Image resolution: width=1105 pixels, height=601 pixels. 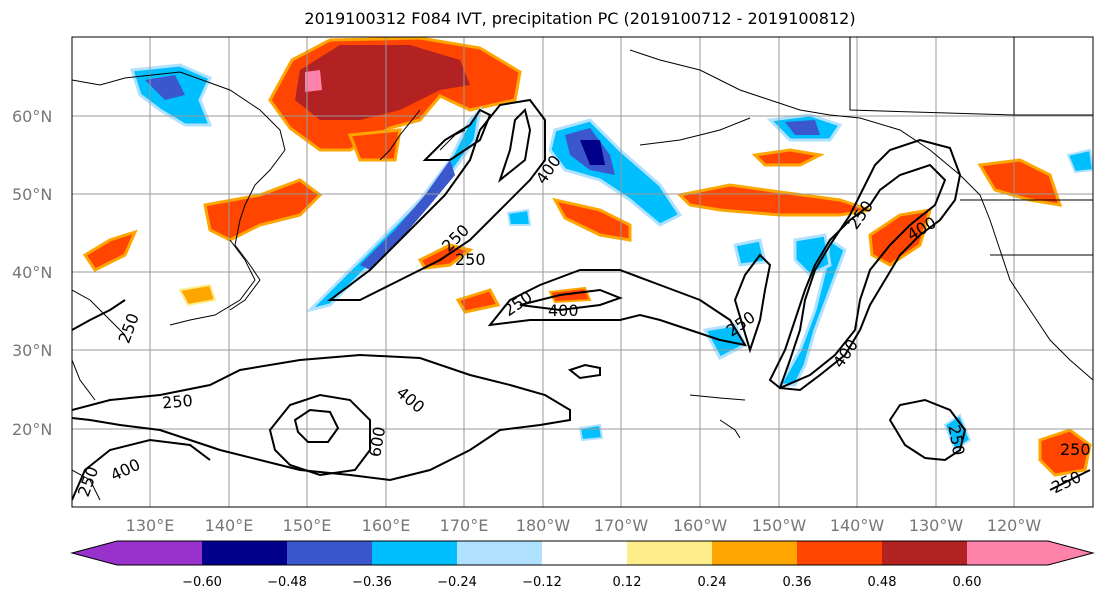 What do you see at coordinates (1014, 525) in the screenshot?
I see `lon-label: 120°W` at bounding box center [1014, 525].